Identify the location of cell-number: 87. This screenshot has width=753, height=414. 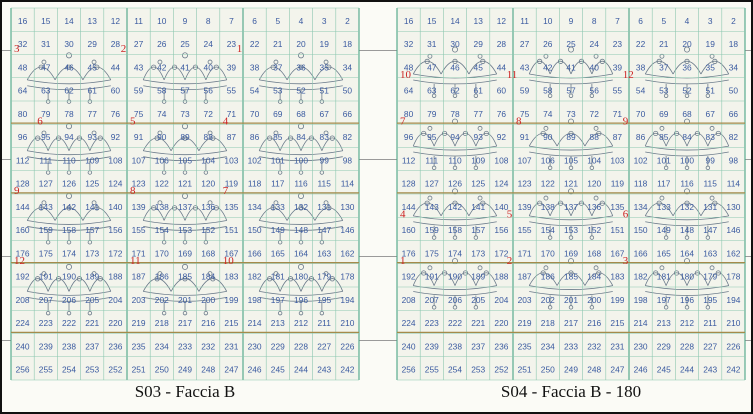
(618, 137).